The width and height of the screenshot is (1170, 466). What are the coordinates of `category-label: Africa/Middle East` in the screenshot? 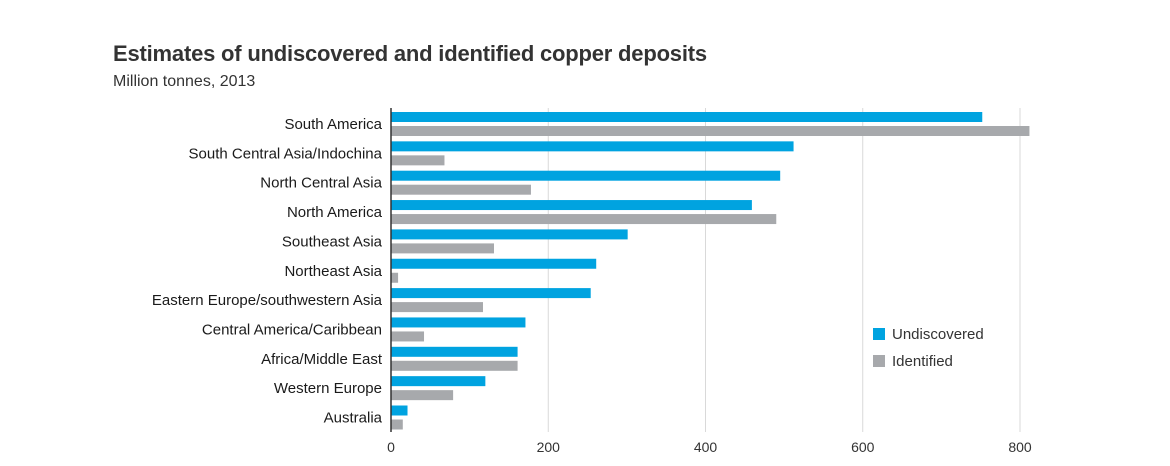 It's located at (322, 359).